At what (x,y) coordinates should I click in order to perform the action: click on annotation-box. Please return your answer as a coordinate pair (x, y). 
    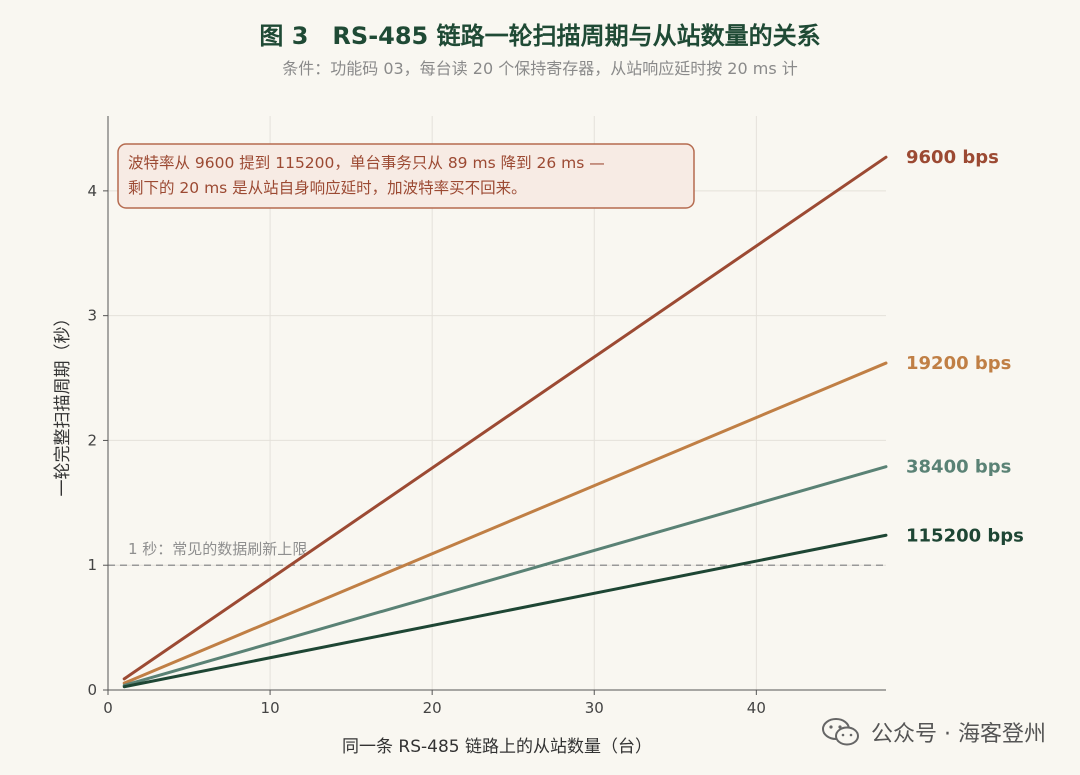
    Looking at the image, I should click on (406, 176).